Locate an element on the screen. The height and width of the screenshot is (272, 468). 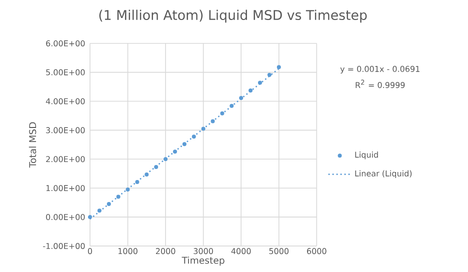
y-tick-label: 2.00E+00 is located at coordinates (65, 159).